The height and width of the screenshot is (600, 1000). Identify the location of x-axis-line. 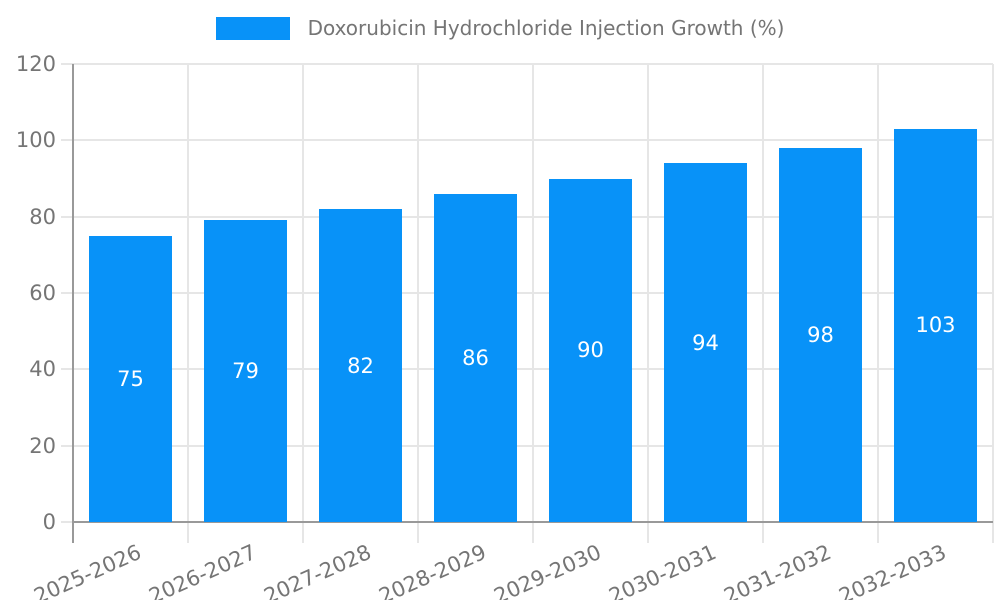
(533, 522).